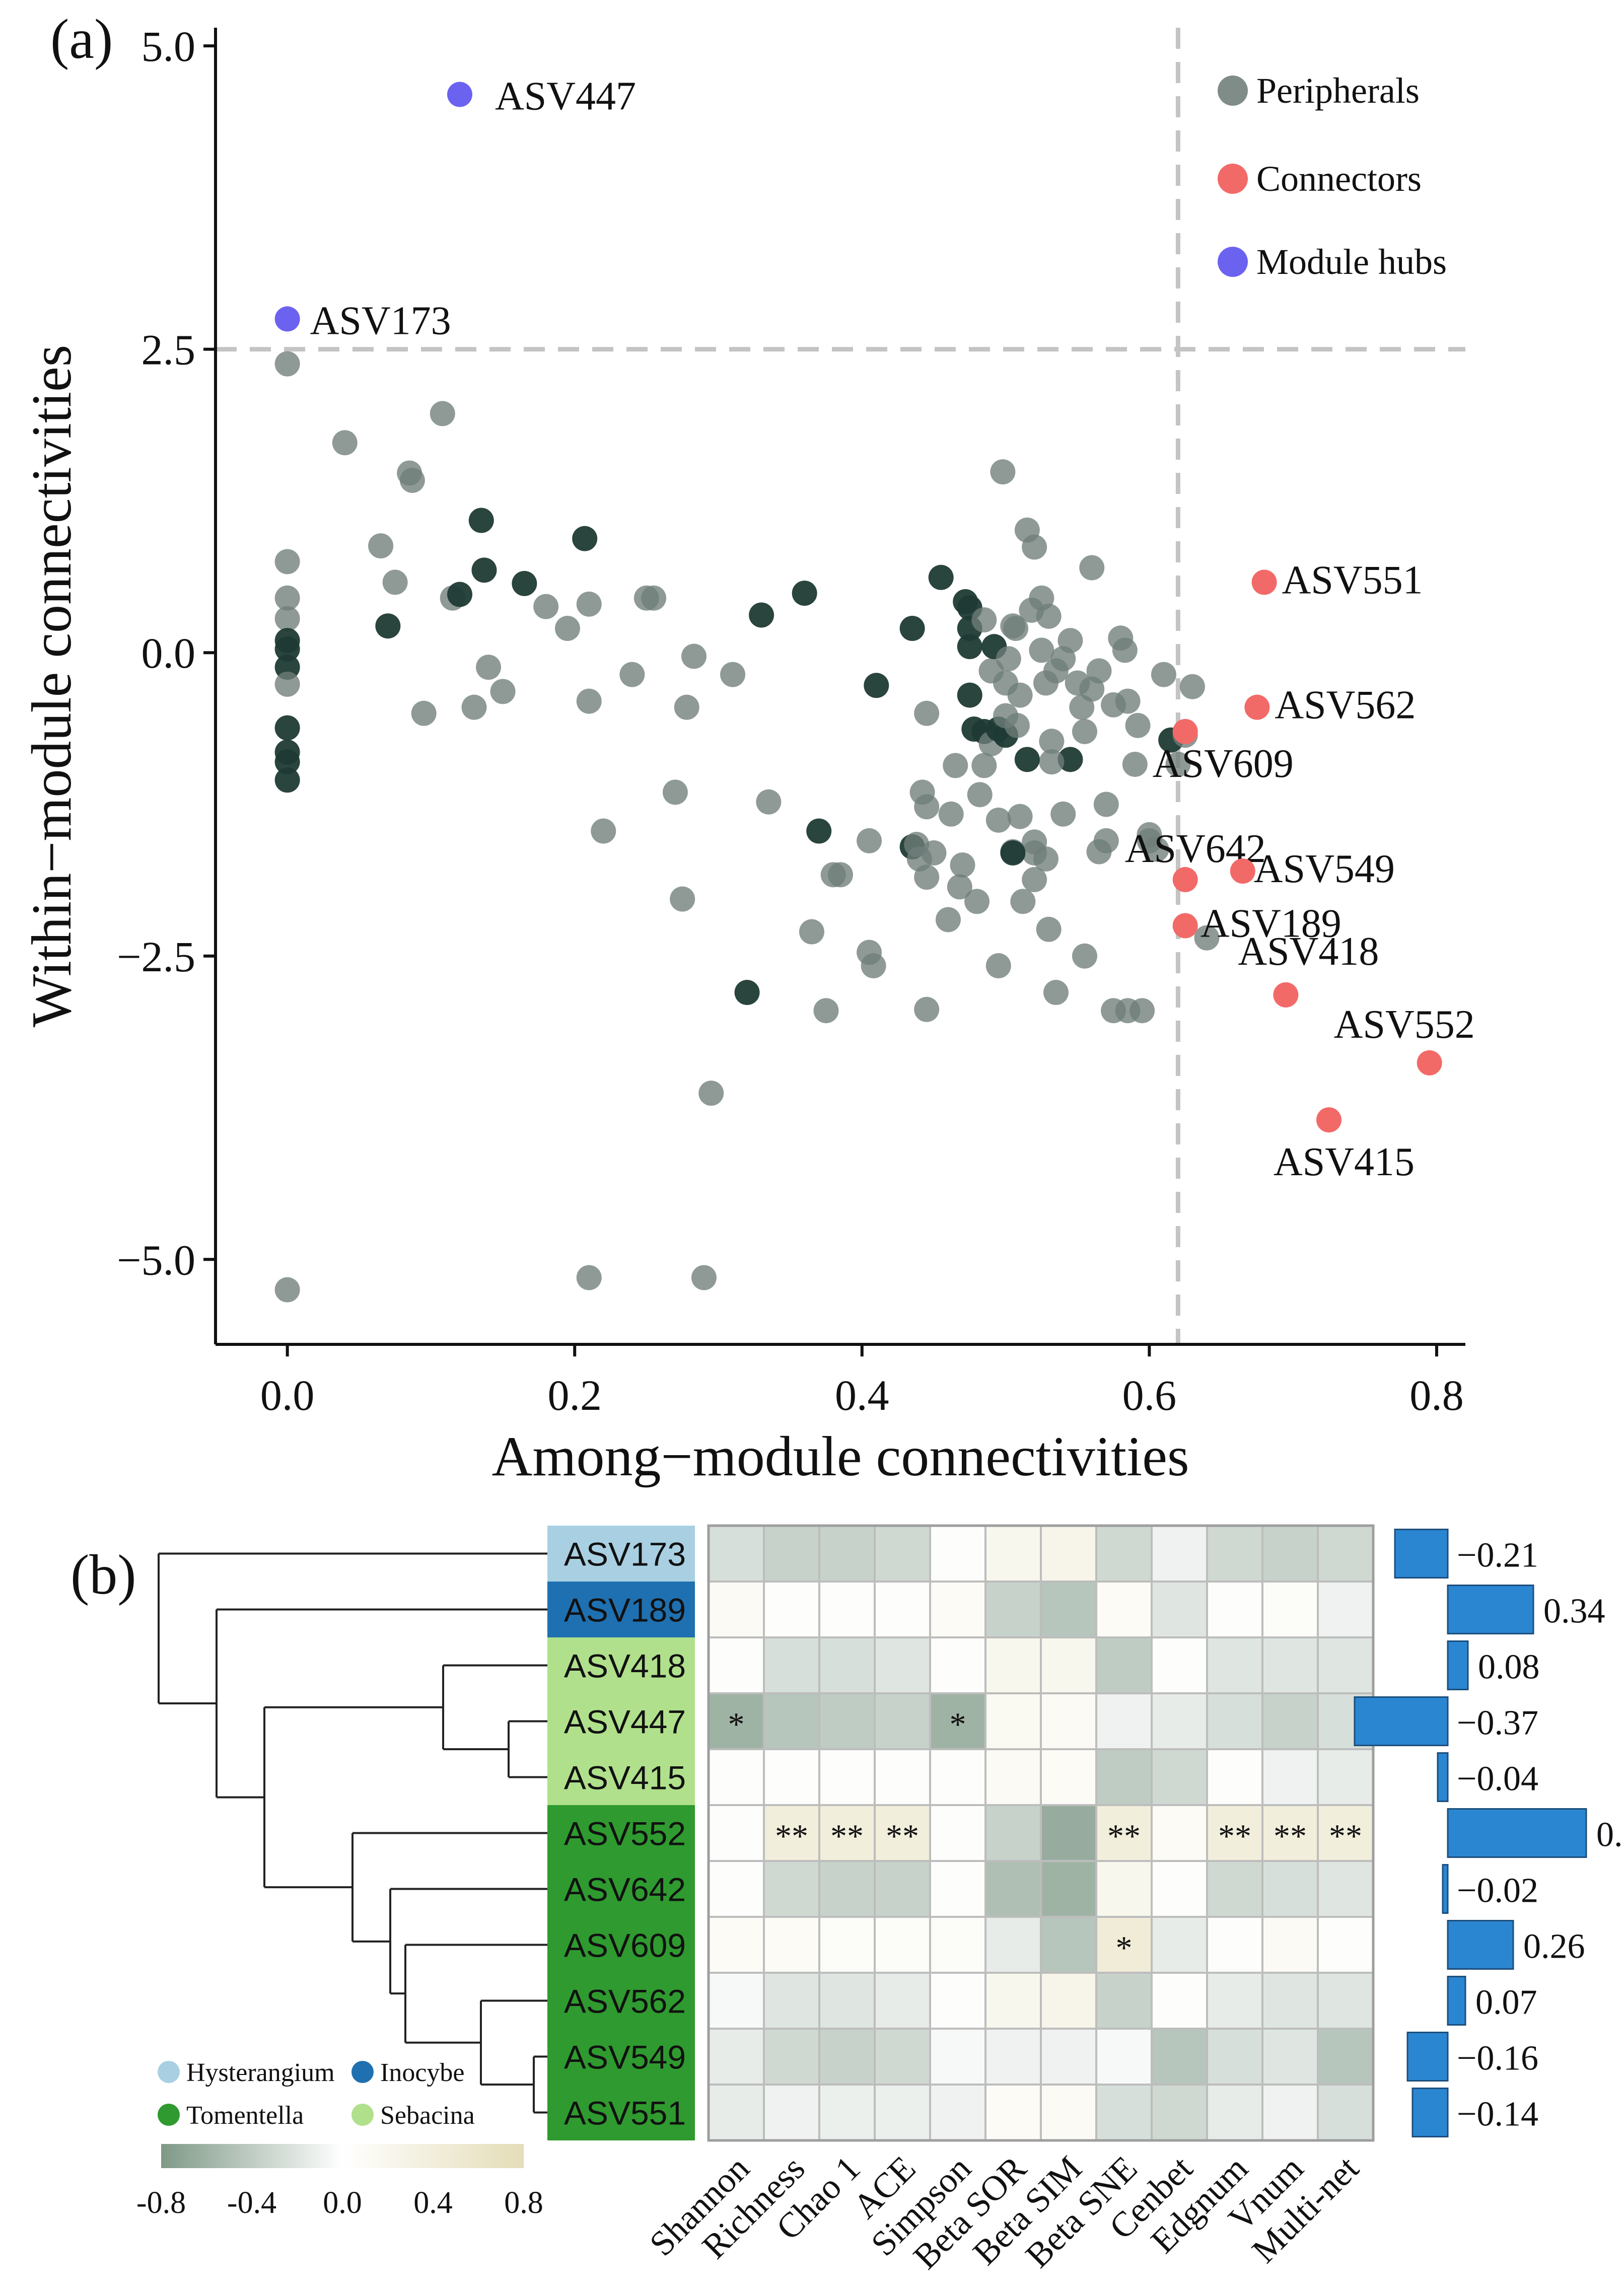 The height and width of the screenshot is (2294, 1624). I want to click on row-label: ASV189, so click(625, 1610).